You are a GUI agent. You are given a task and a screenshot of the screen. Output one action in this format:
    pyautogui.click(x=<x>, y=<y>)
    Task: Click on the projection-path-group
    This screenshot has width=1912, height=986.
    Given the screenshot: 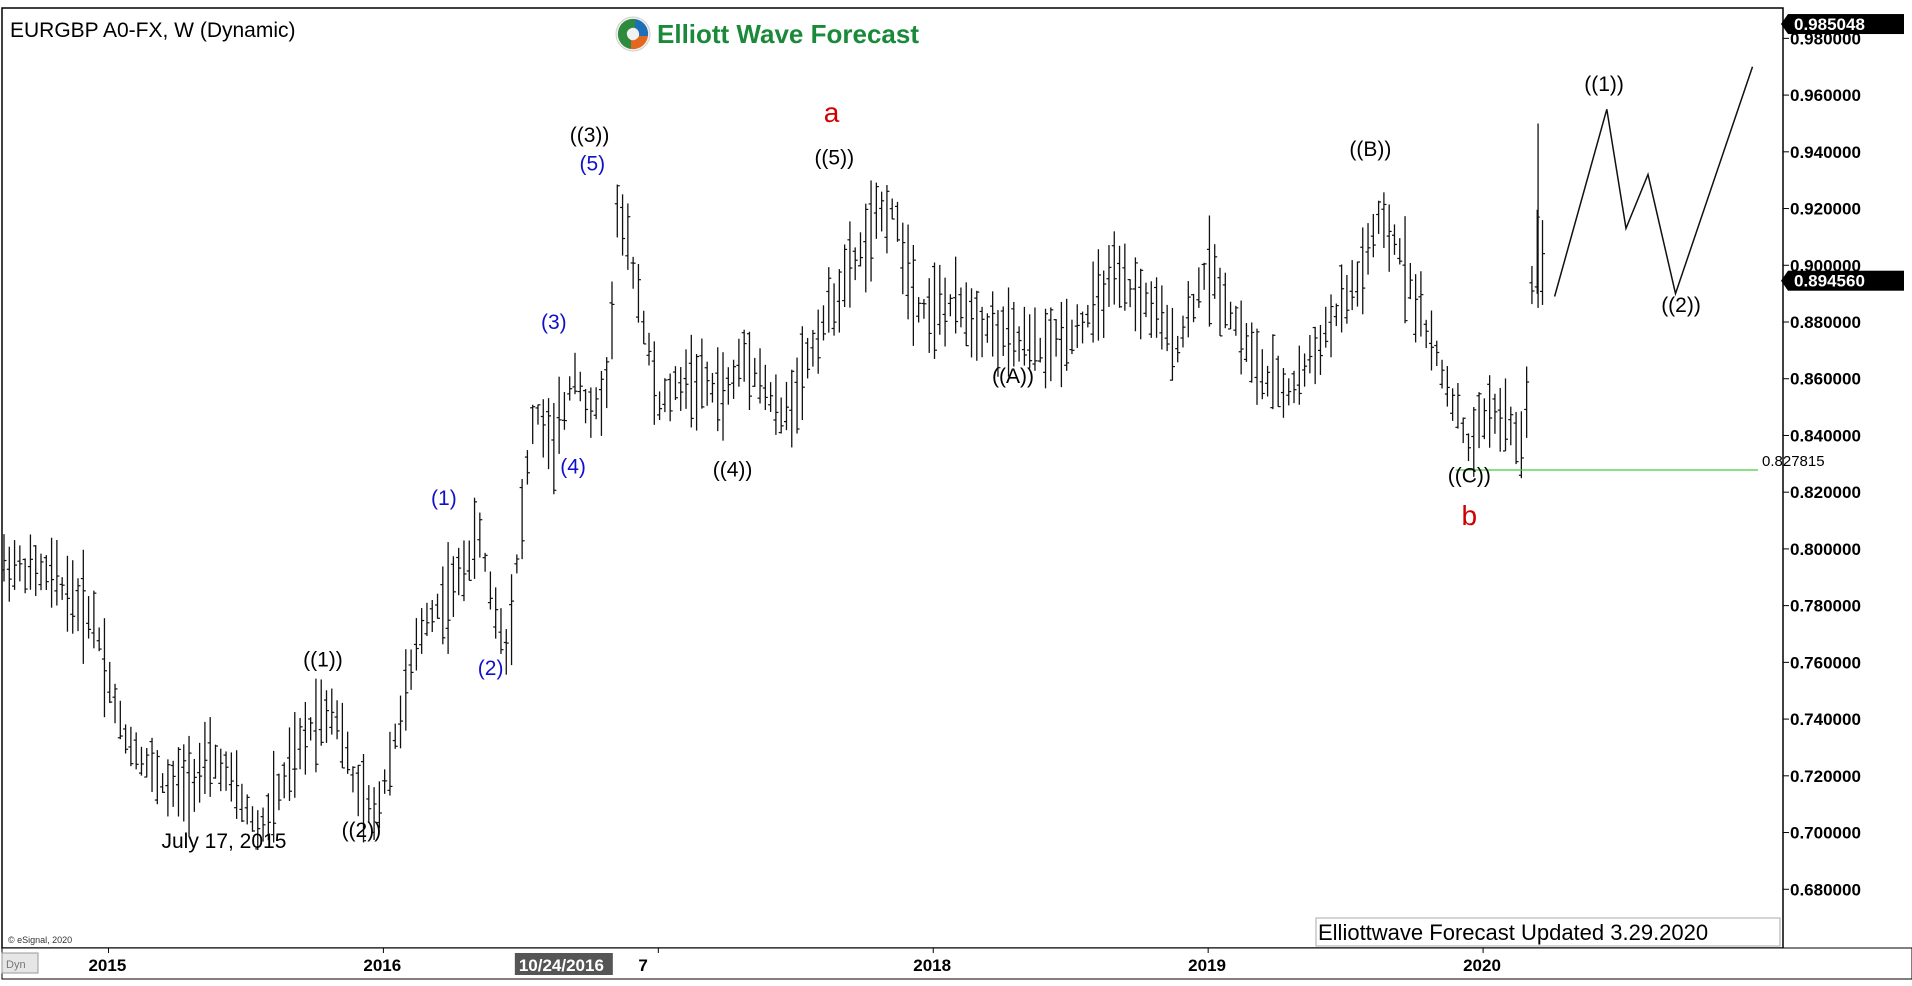 What is the action you would take?
    pyautogui.click(x=1653, y=181)
    